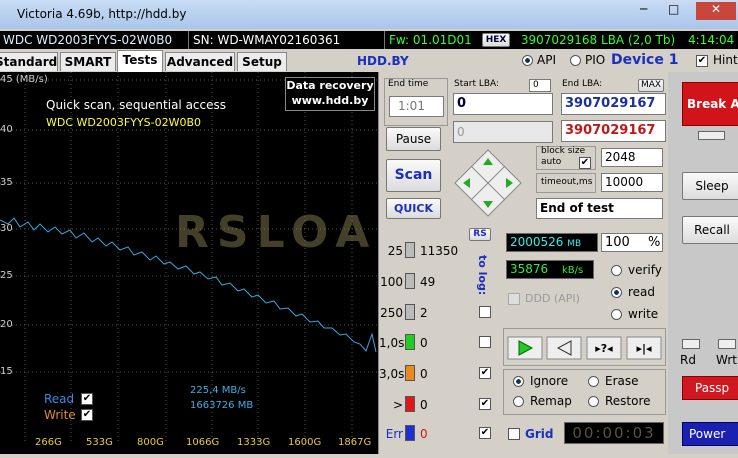 This screenshot has width=738, height=458. Describe the element at coordinates (710, 230) in the screenshot. I see `recall-button: Recall` at that location.